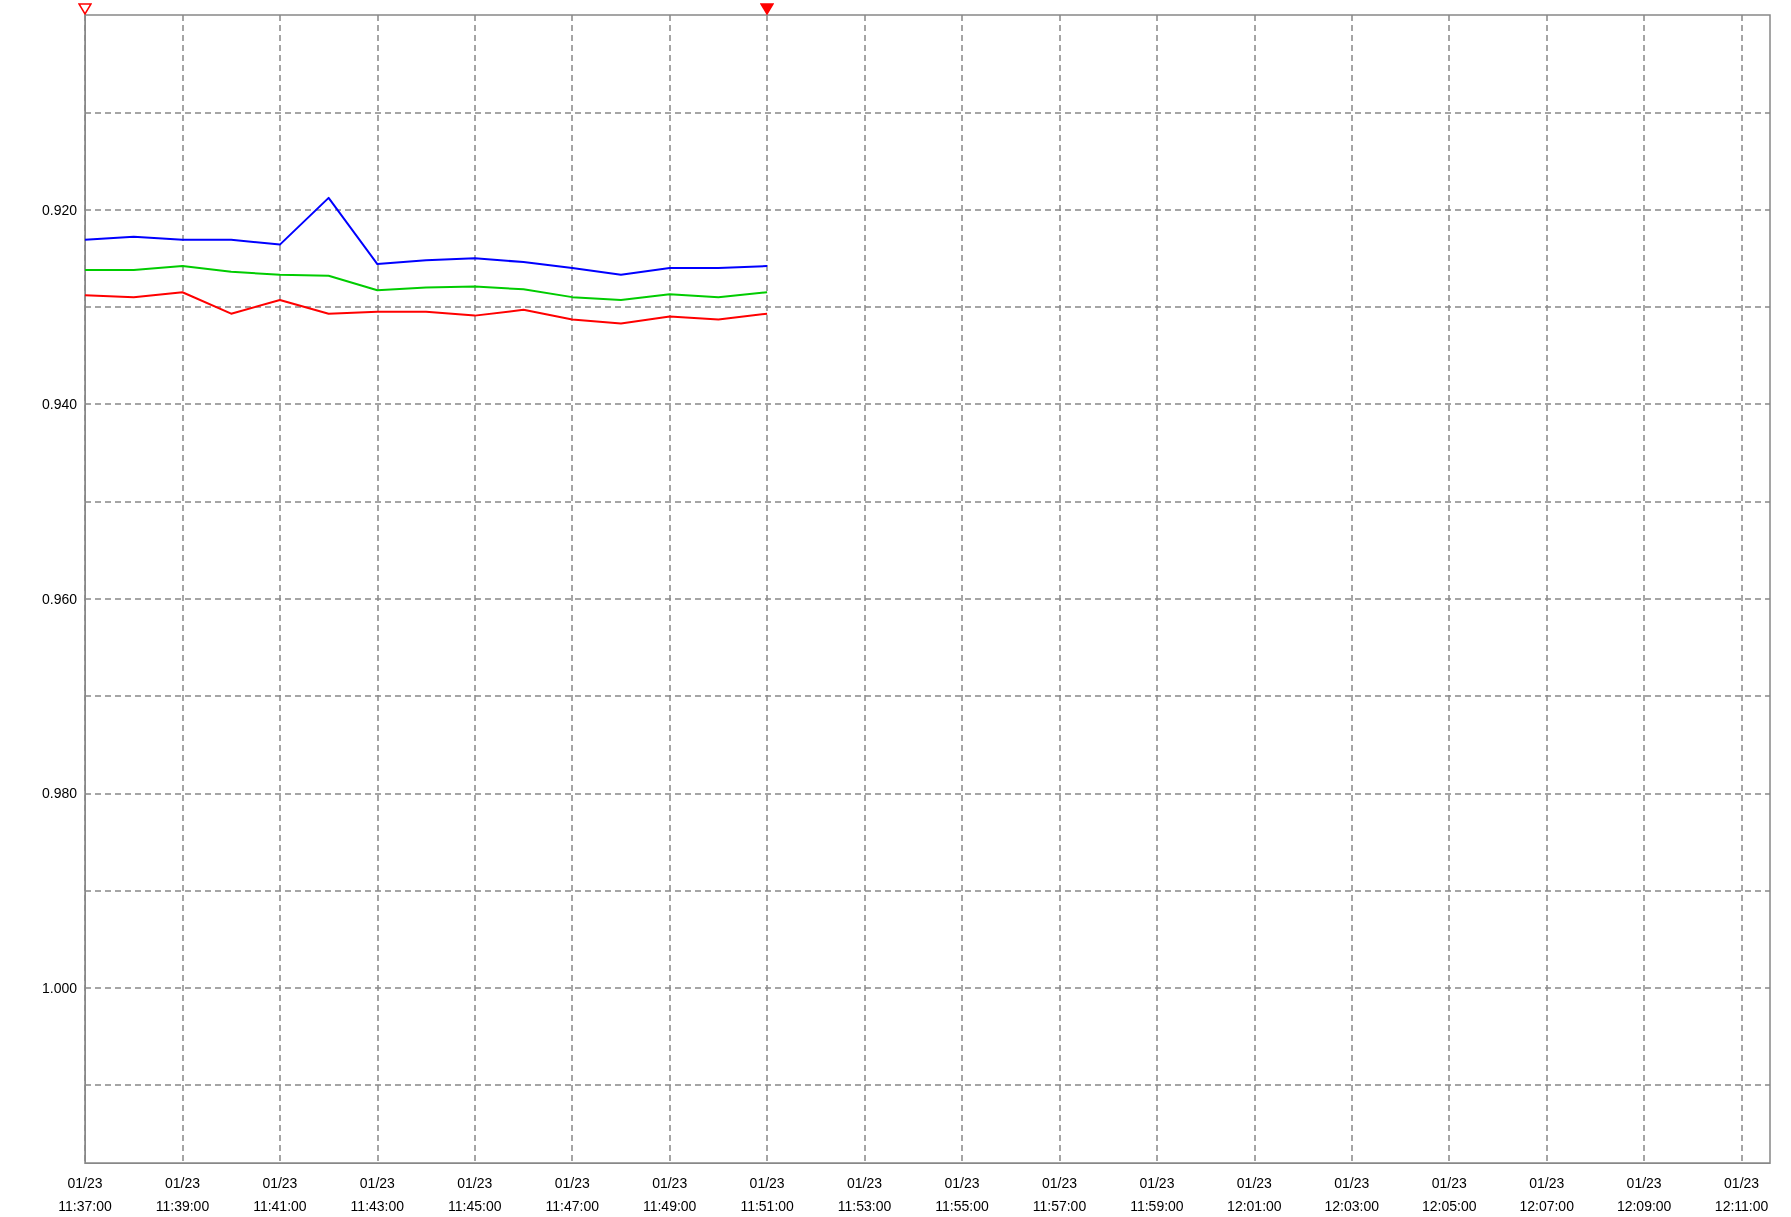  What do you see at coordinates (572, 1194) in the screenshot?
I see `x-tick-label: 01/23 11:47:00` at bounding box center [572, 1194].